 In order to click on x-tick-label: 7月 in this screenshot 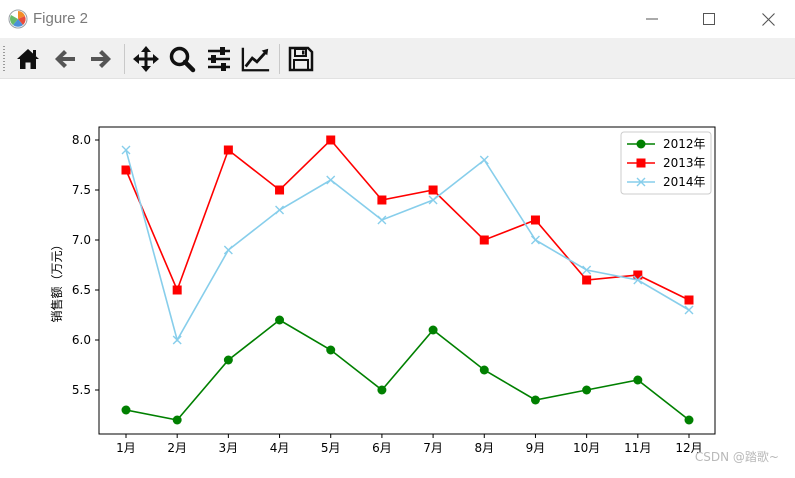, I will do `click(433, 448)`.